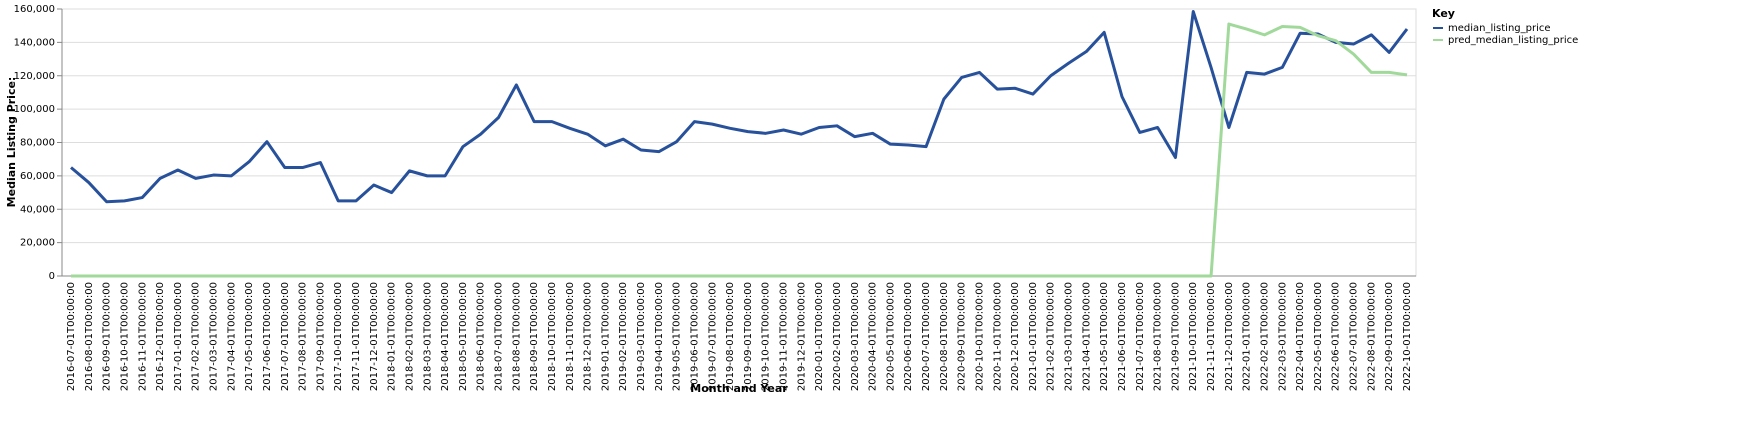 This screenshot has width=1759, height=447. Describe the element at coordinates (52, 276) in the screenshot. I see `y-tick-label: 0` at that location.